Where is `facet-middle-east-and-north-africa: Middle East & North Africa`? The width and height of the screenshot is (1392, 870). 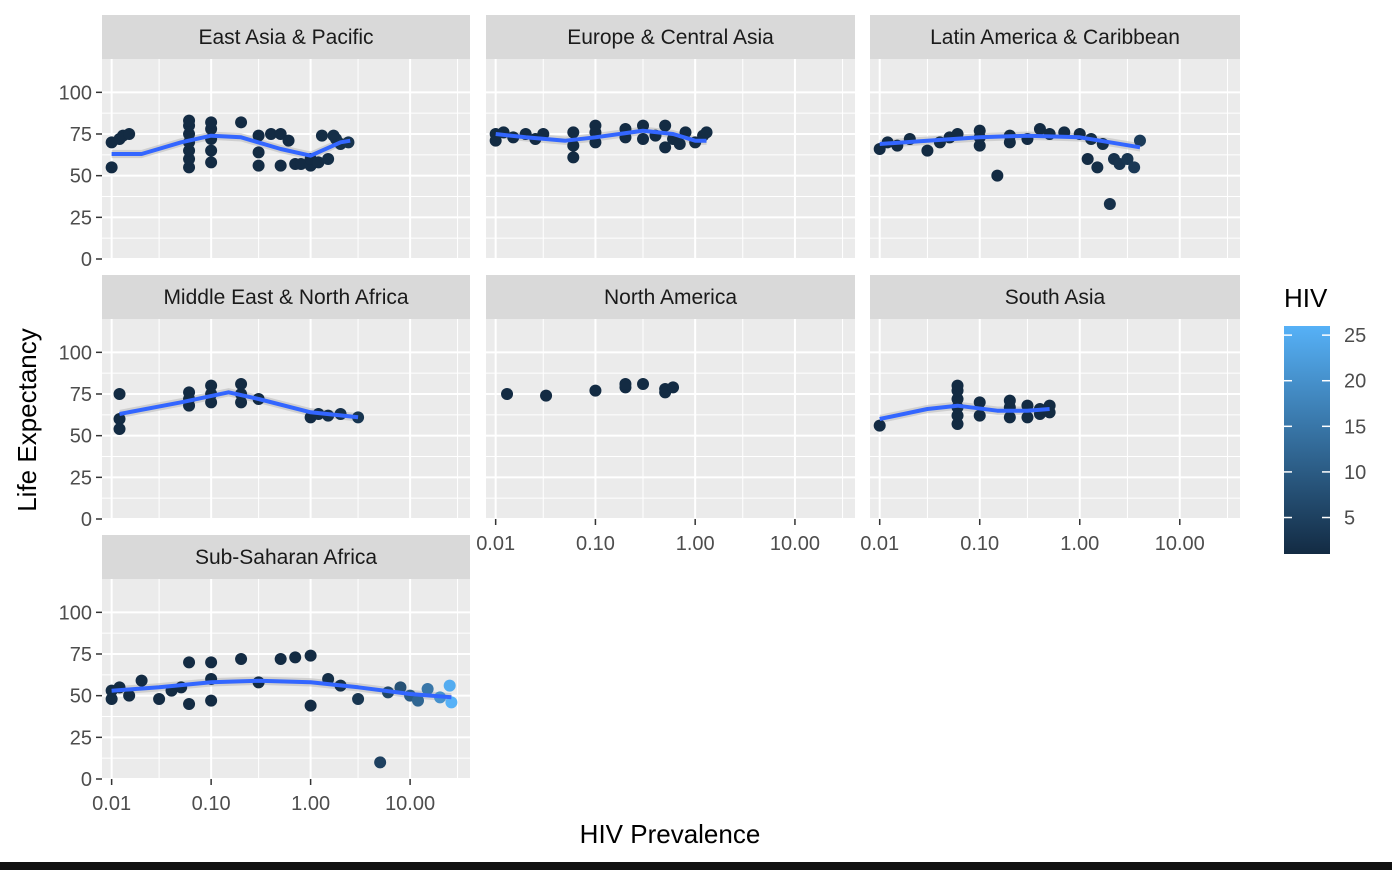
facet-middle-east-and-north-africa: Middle East & North Africa is located at coordinates (286, 397).